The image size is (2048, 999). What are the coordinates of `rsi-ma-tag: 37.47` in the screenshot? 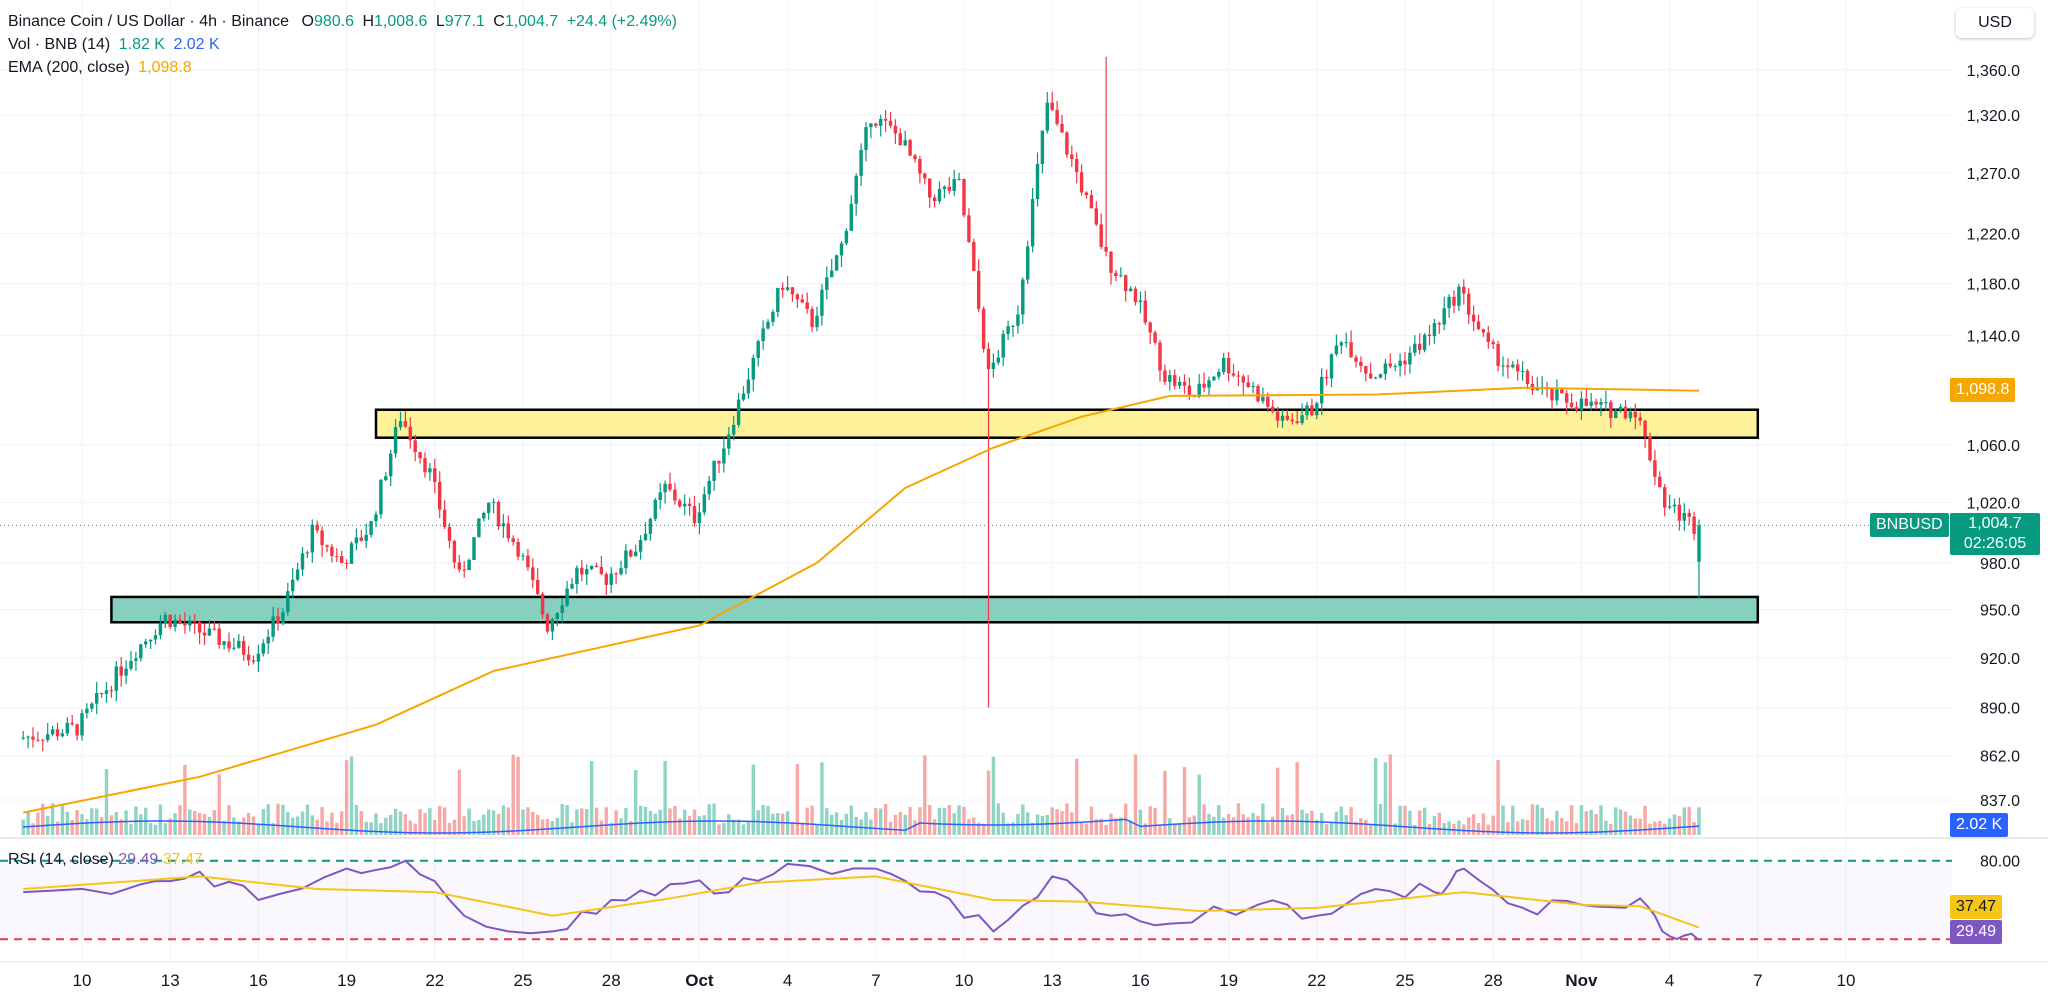 It's located at (1976, 907).